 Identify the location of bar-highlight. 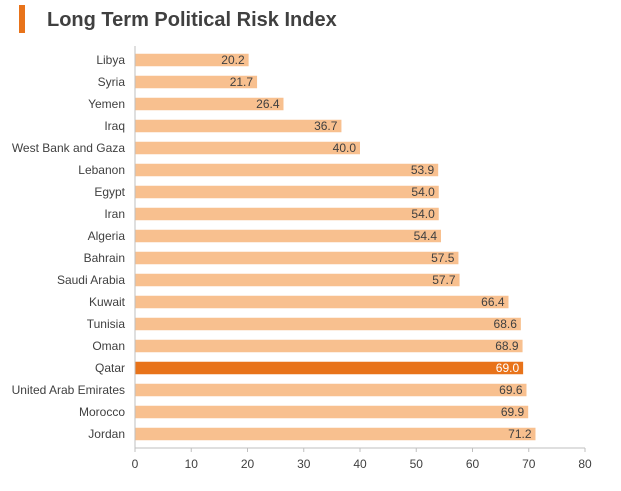
(329, 368).